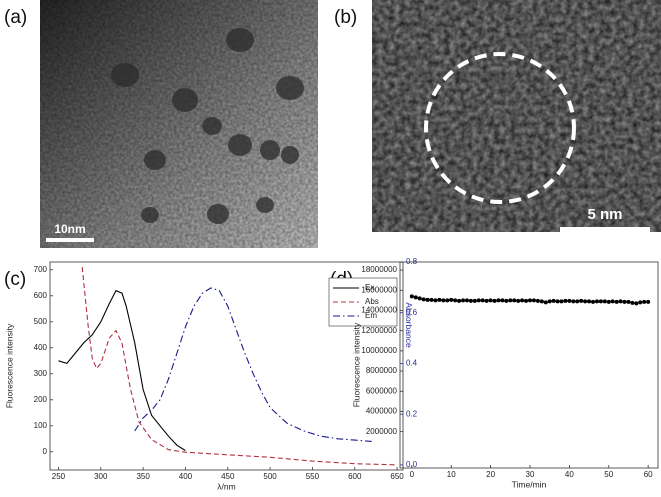 The height and width of the screenshot is (497, 661). What do you see at coordinates (382, 390) in the screenshot?
I see `y-tick-label: 6000000` at bounding box center [382, 390].